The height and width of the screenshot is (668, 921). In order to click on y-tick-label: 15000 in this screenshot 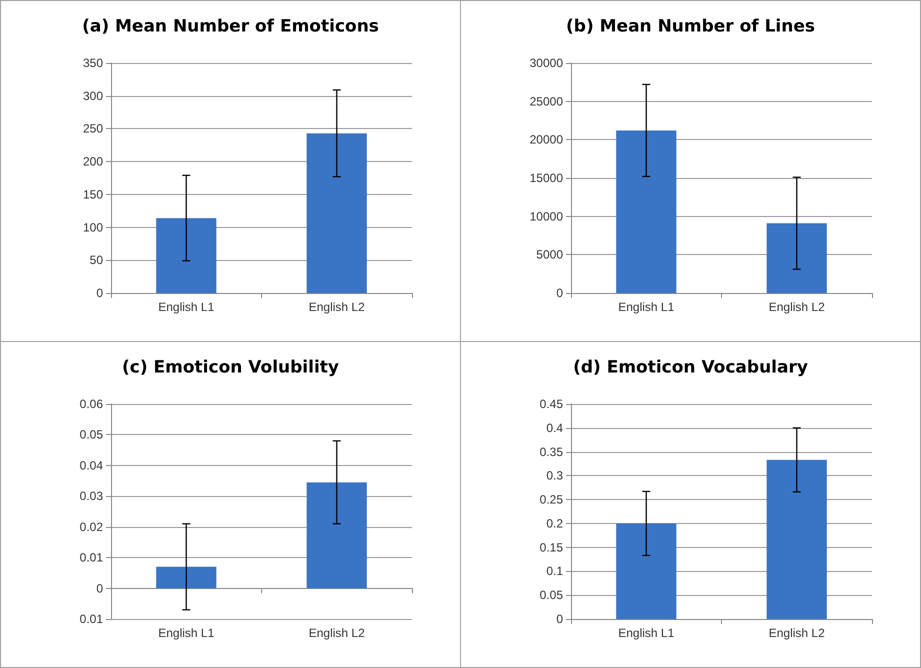, I will do `click(547, 178)`.